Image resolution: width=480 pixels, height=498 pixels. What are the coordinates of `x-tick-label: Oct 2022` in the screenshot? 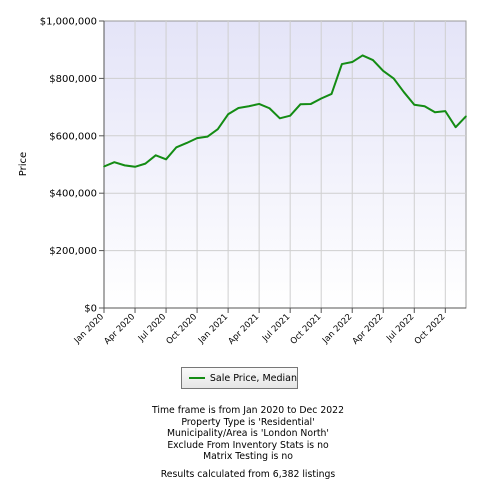 It's located at (430, 329).